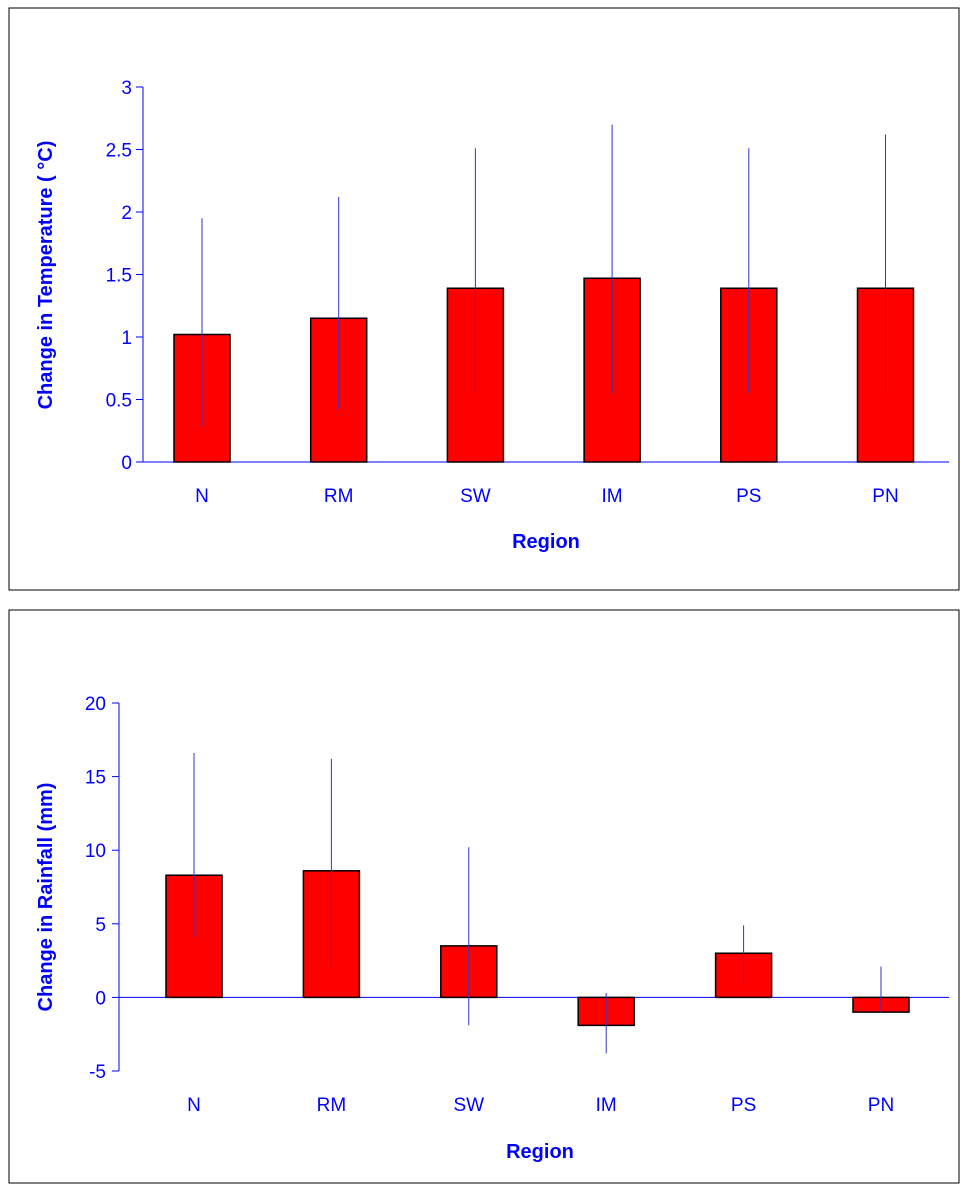 Image resolution: width=961 pixels, height=1192 pixels. Describe the element at coordinates (46, 897) in the screenshot. I see `y-axis-title: Change in Rainfall (mm)` at that location.